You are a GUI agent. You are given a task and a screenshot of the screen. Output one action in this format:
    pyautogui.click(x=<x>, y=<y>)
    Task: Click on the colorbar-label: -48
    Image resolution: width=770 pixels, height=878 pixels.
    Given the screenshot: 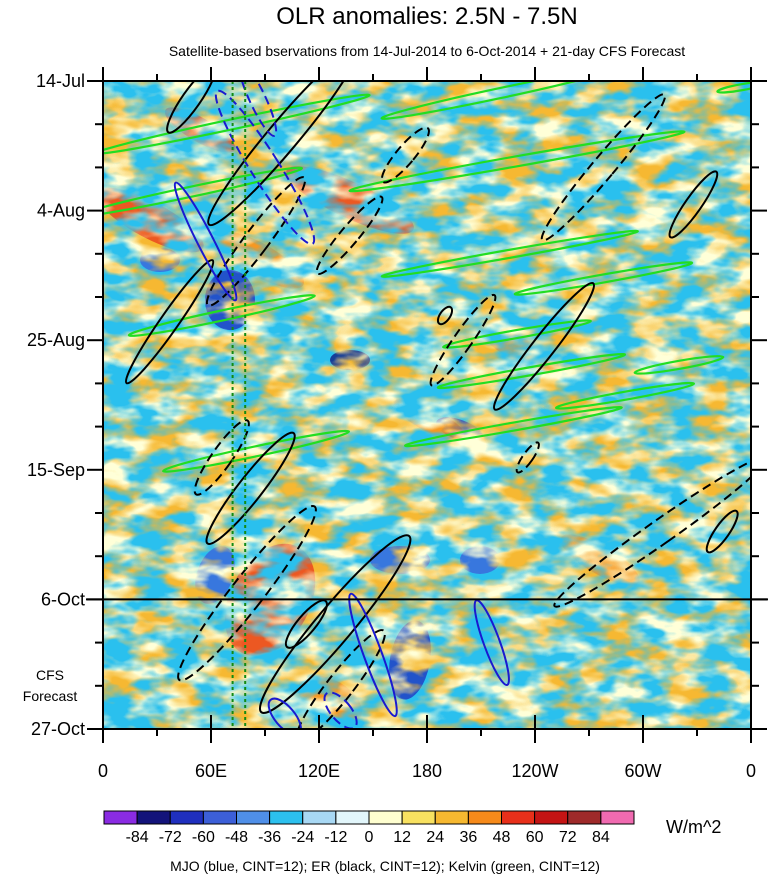 What is the action you would take?
    pyautogui.click(x=236, y=837)
    